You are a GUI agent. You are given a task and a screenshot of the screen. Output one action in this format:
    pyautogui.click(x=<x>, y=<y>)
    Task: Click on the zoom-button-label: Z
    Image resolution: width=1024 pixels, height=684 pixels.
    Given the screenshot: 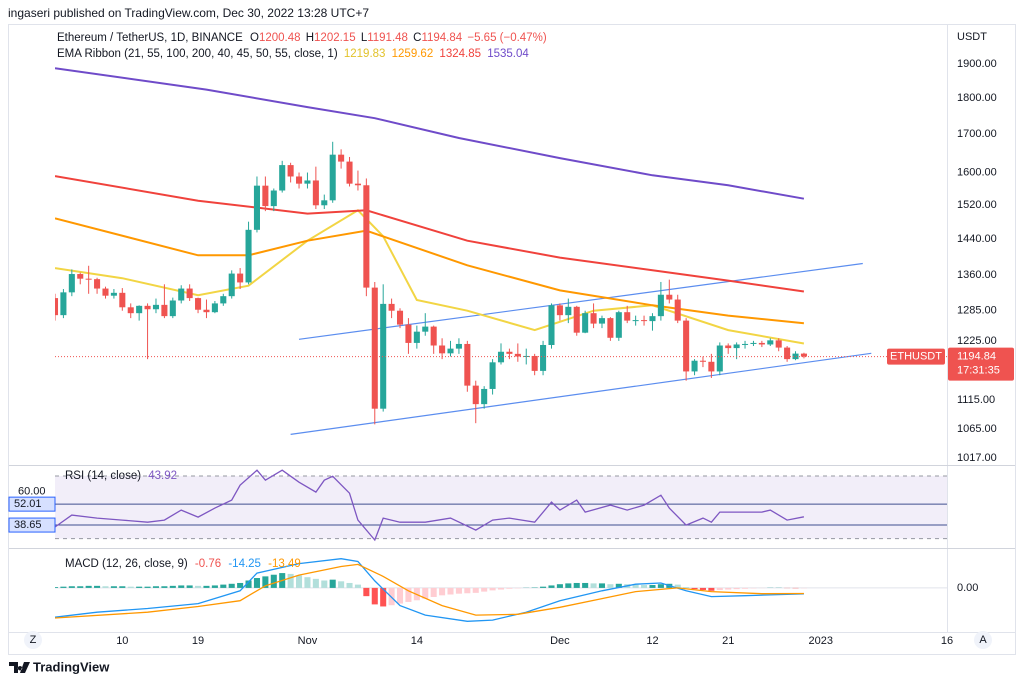 What is the action you would take?
    pyautogui.click(x=33, y=640)
    